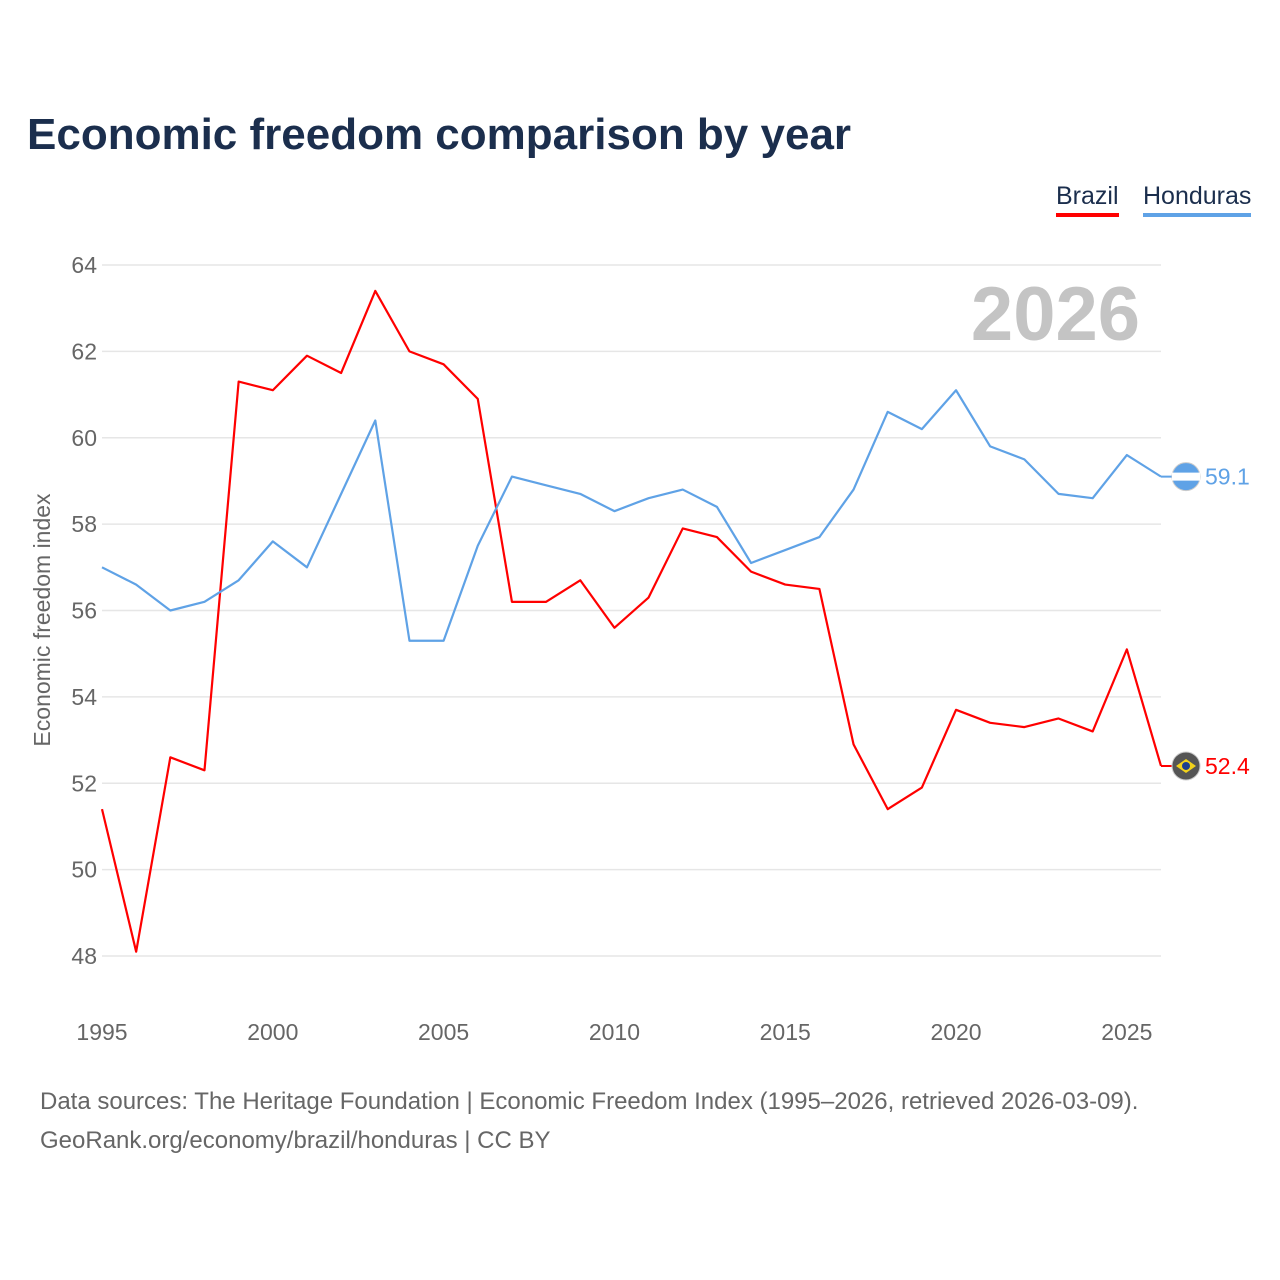 The width and height of the screenshot is (1280, 1280). I want to click on y-tick-label: 62, so click(84, 351).